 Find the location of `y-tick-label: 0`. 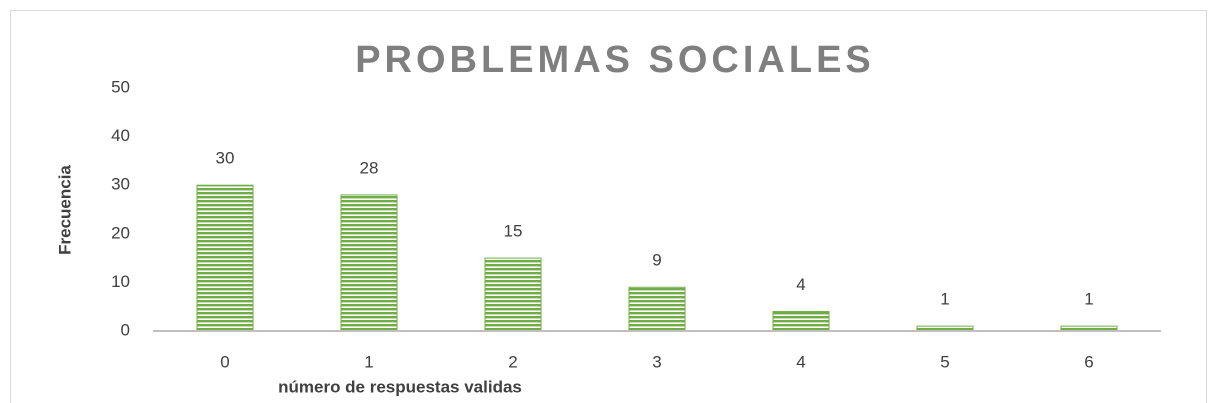

y-tick-label: 0 is located at coordinates (125, 329).